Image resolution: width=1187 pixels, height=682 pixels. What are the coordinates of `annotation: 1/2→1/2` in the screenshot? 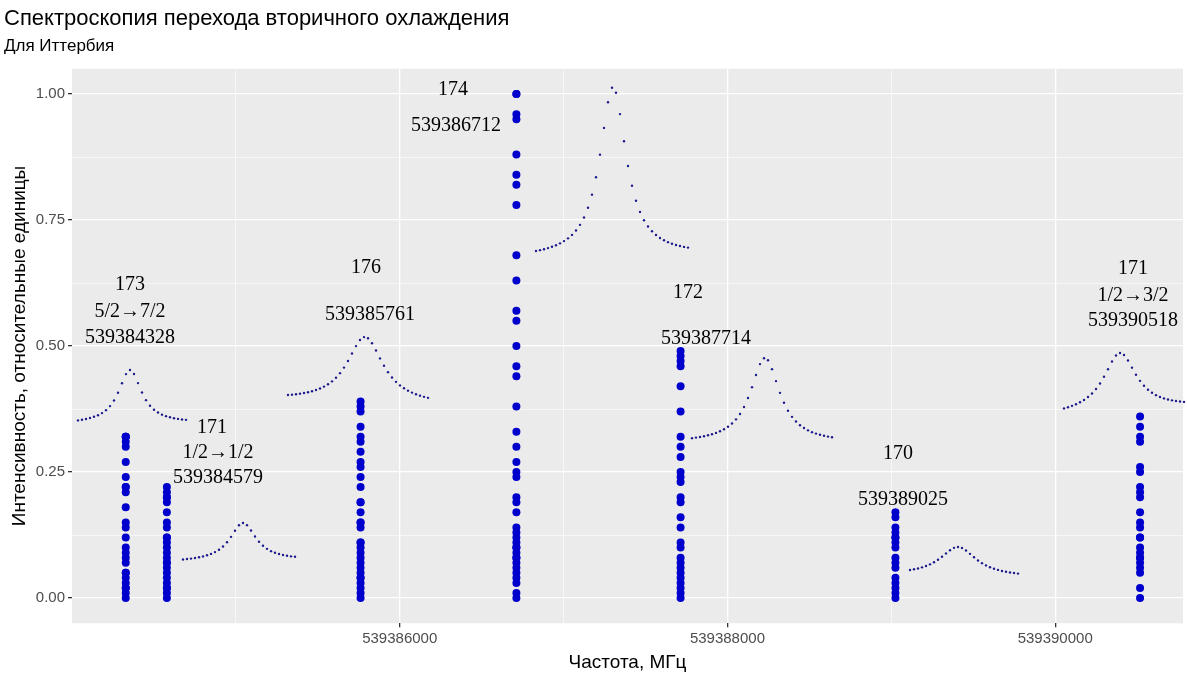 It's located at (218, 451).